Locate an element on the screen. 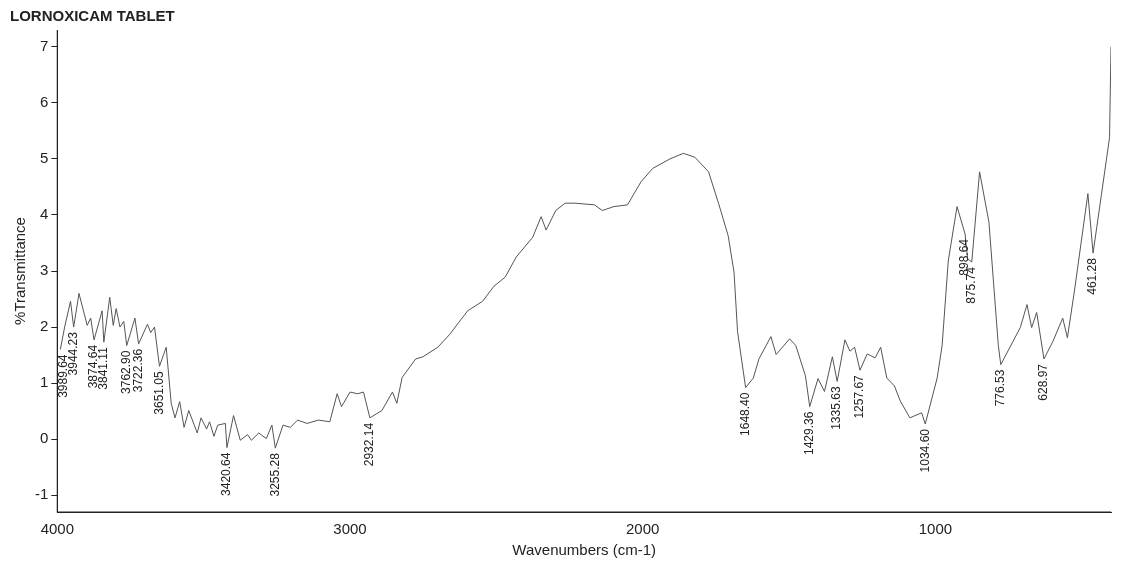  y-tick-label: -1 is located at coordinates (41, 494).